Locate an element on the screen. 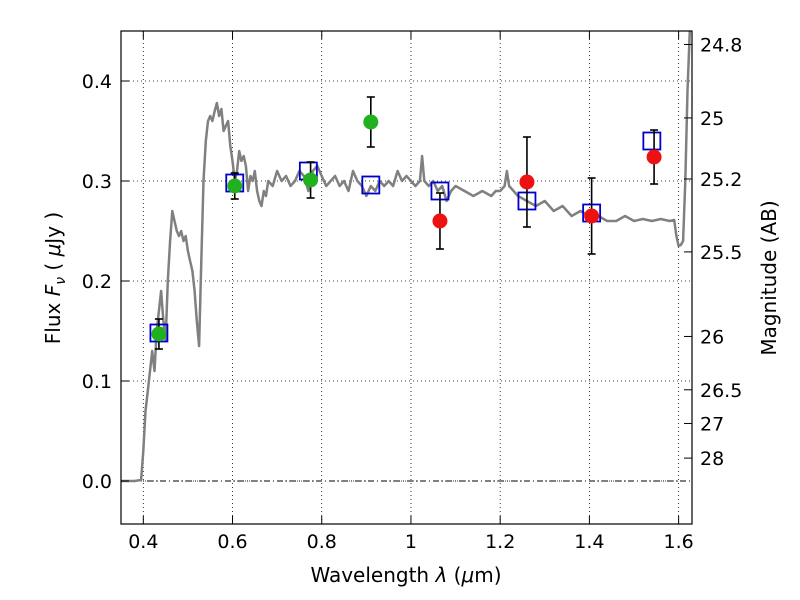 The height and width of the screenshot is (600, 800). magnitude-tick-label: 25.5 is located at coordinates (721, 253).